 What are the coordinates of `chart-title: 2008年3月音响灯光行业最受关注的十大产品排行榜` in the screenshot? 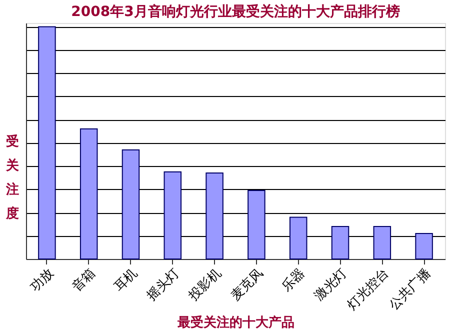 It's located at (235, 11).